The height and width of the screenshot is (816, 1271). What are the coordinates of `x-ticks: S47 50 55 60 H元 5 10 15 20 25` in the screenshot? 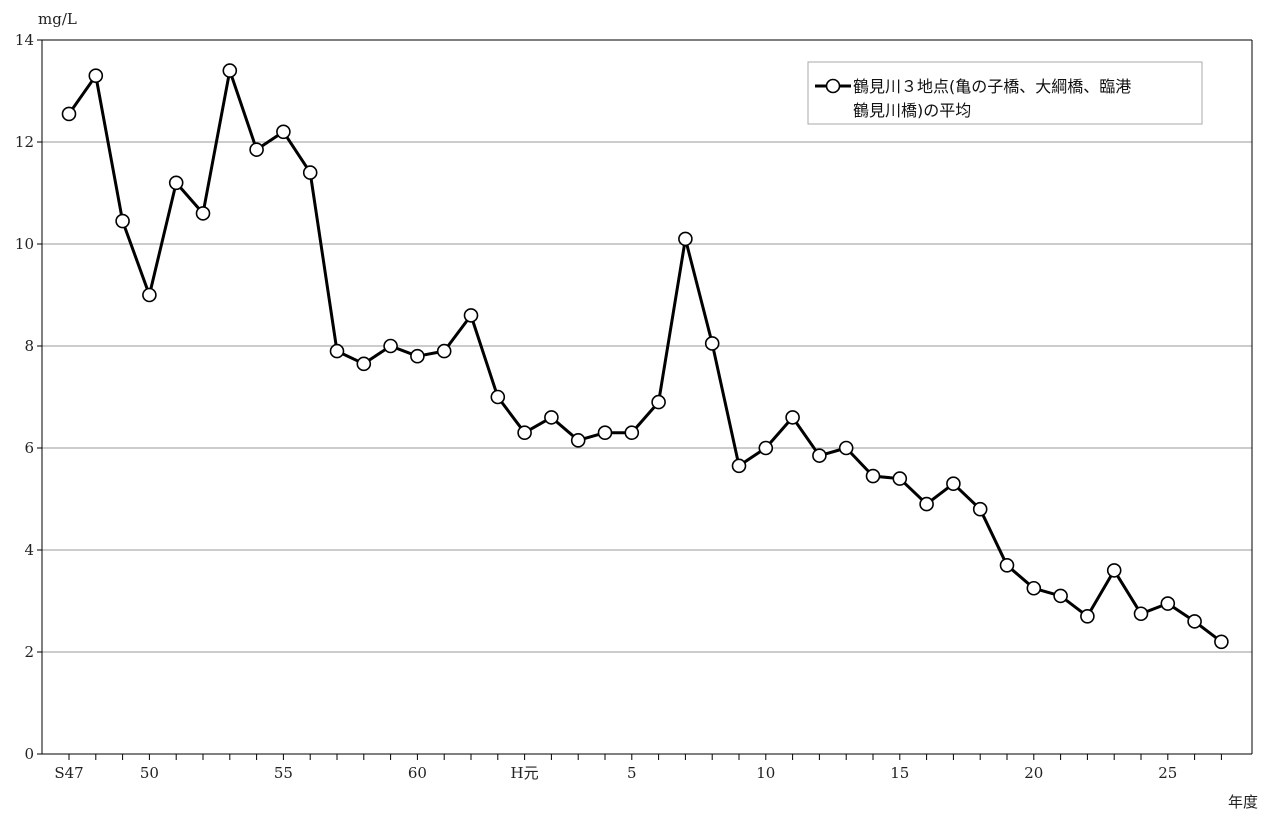 It's located at (638, 768).